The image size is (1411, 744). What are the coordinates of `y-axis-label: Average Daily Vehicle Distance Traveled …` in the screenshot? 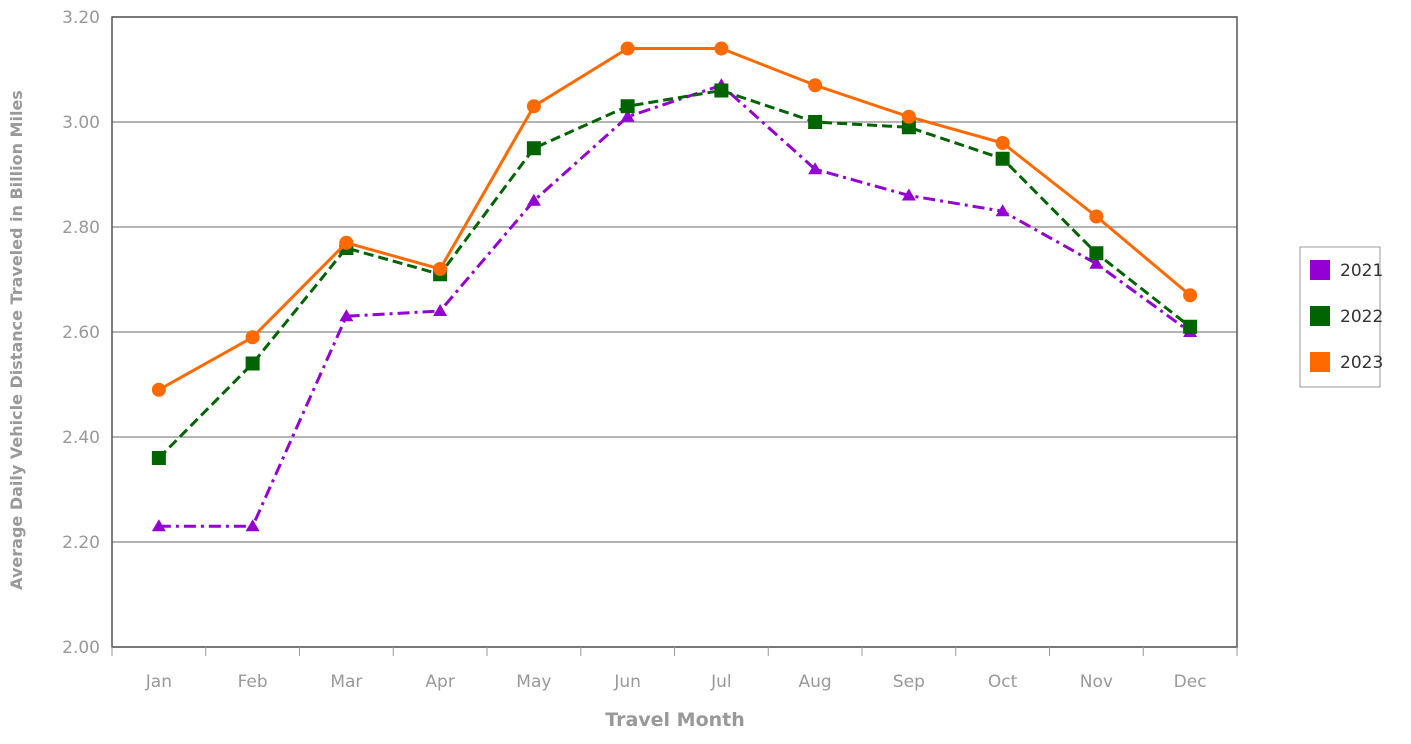 It's located at (16, 340).